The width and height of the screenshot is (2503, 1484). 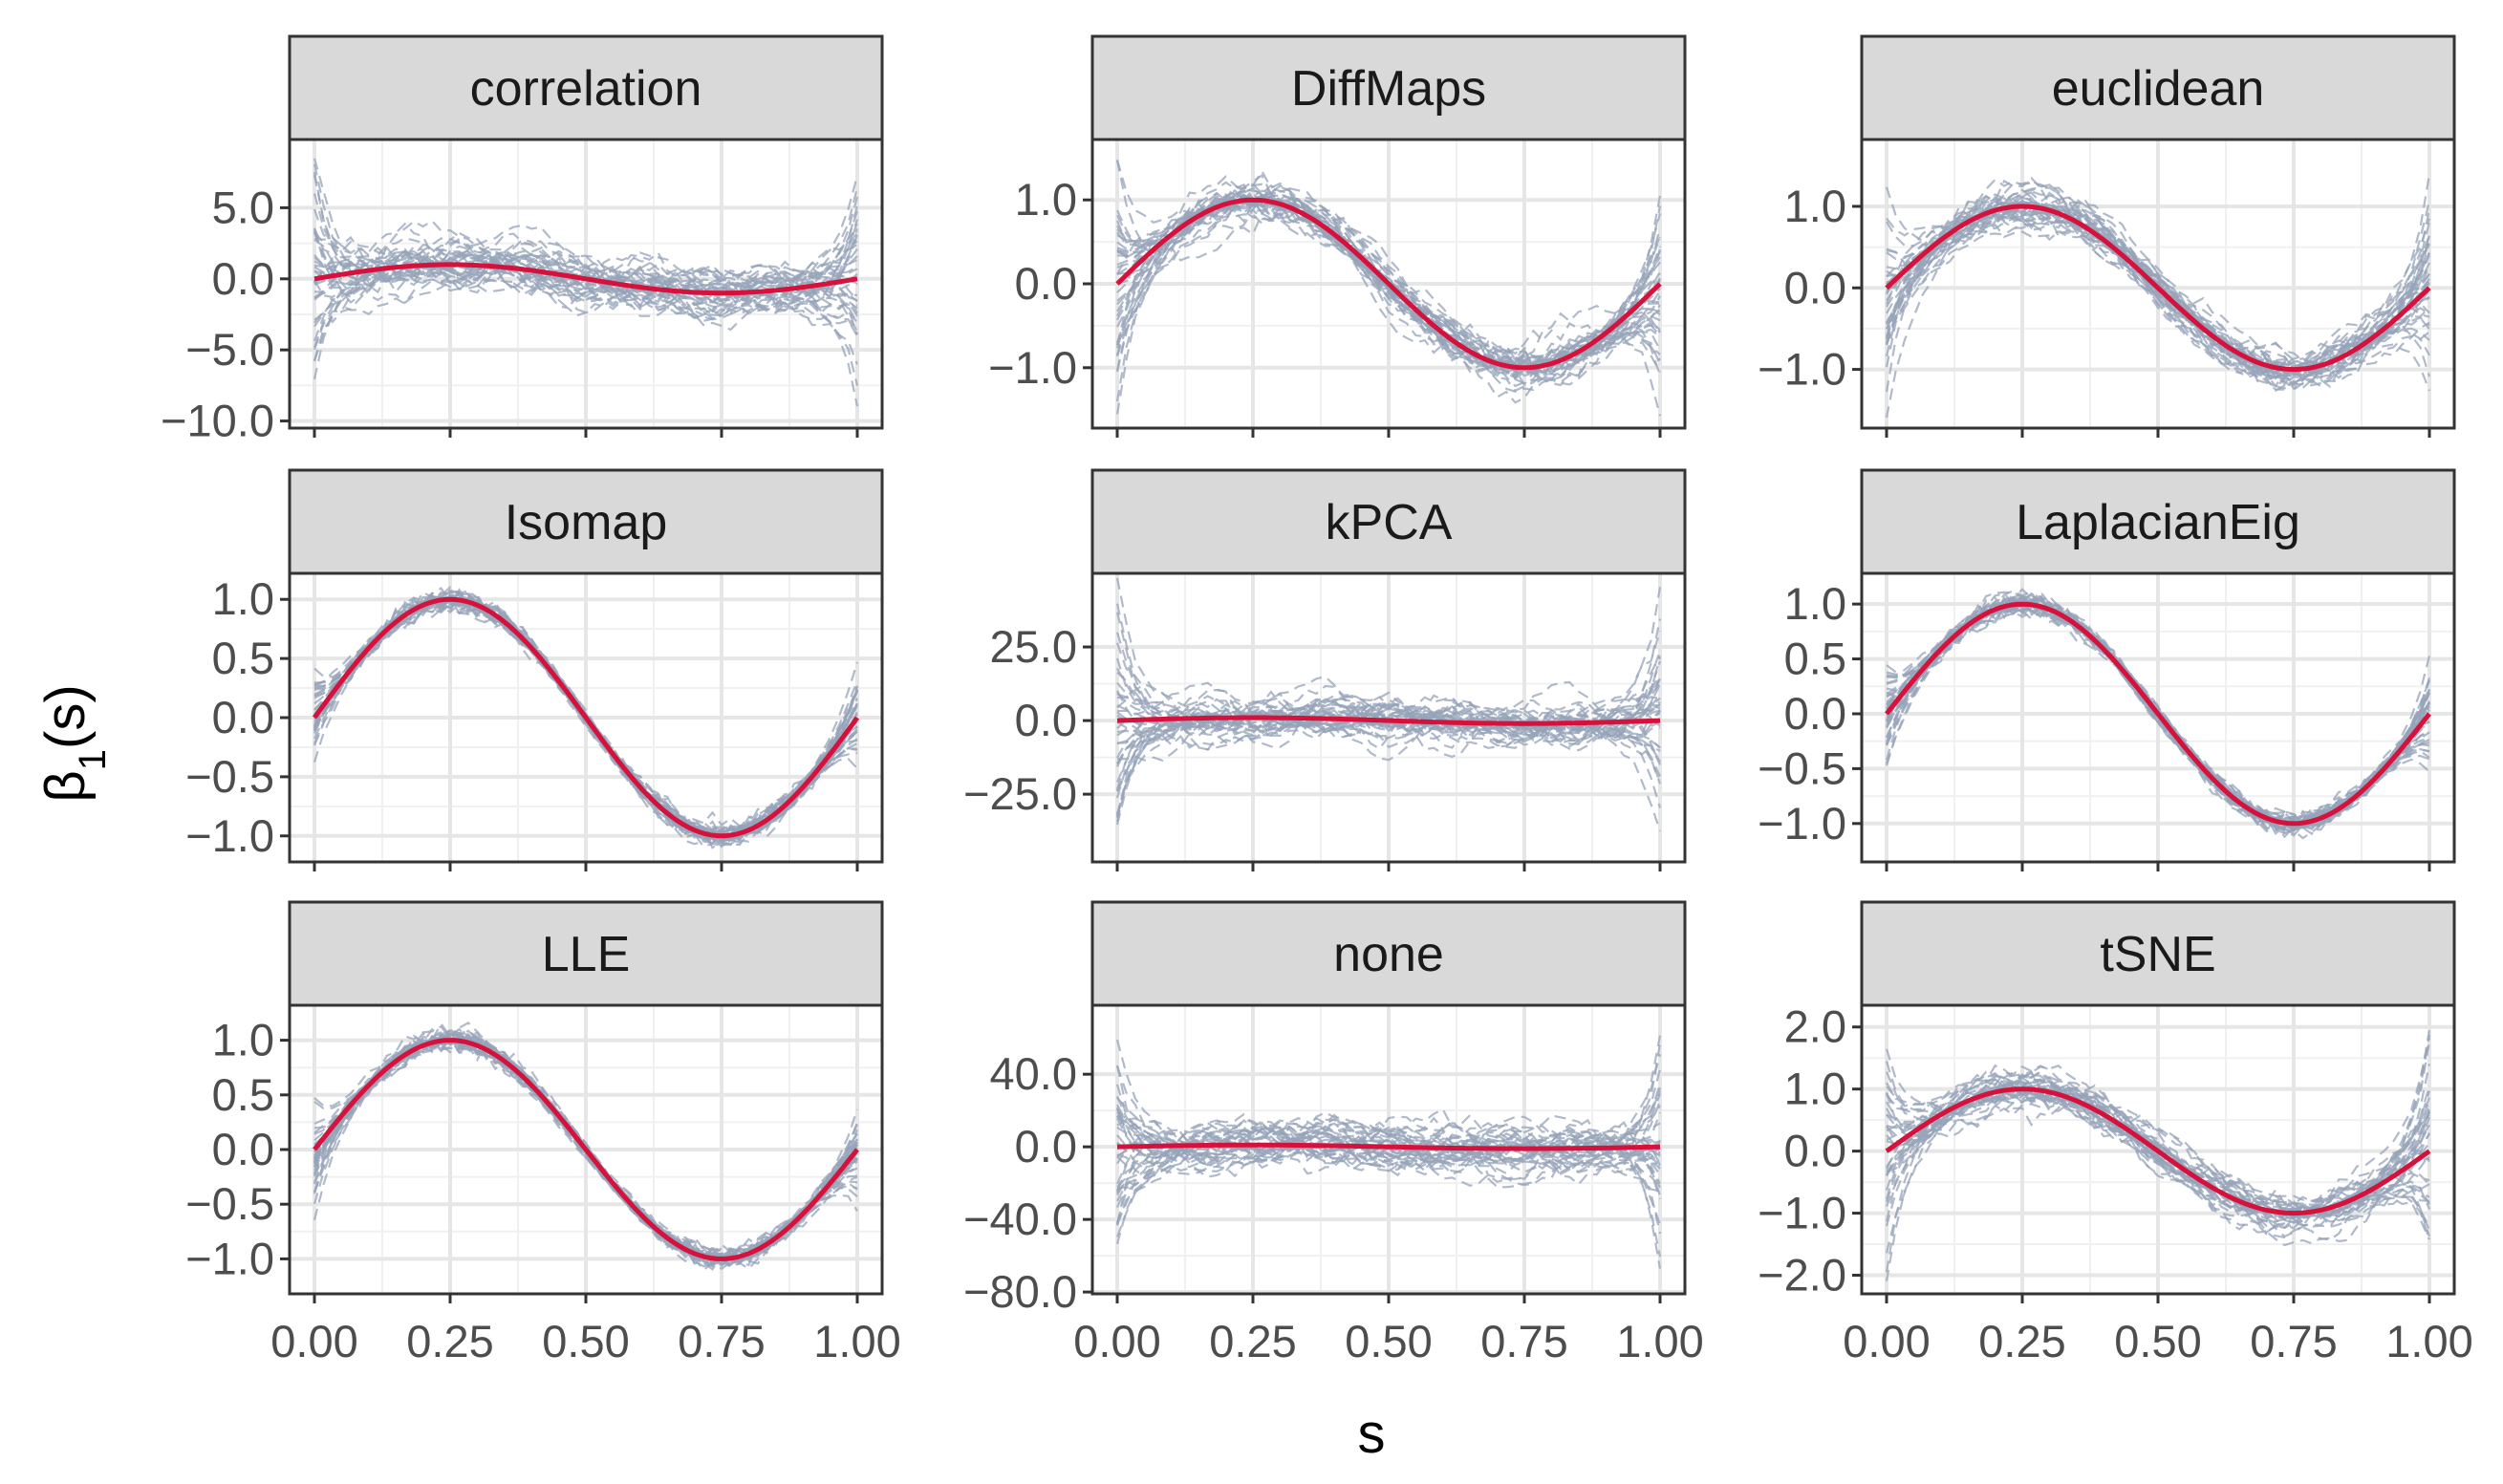 I want to click on estimate-curves, so click(x=2158, y=714).